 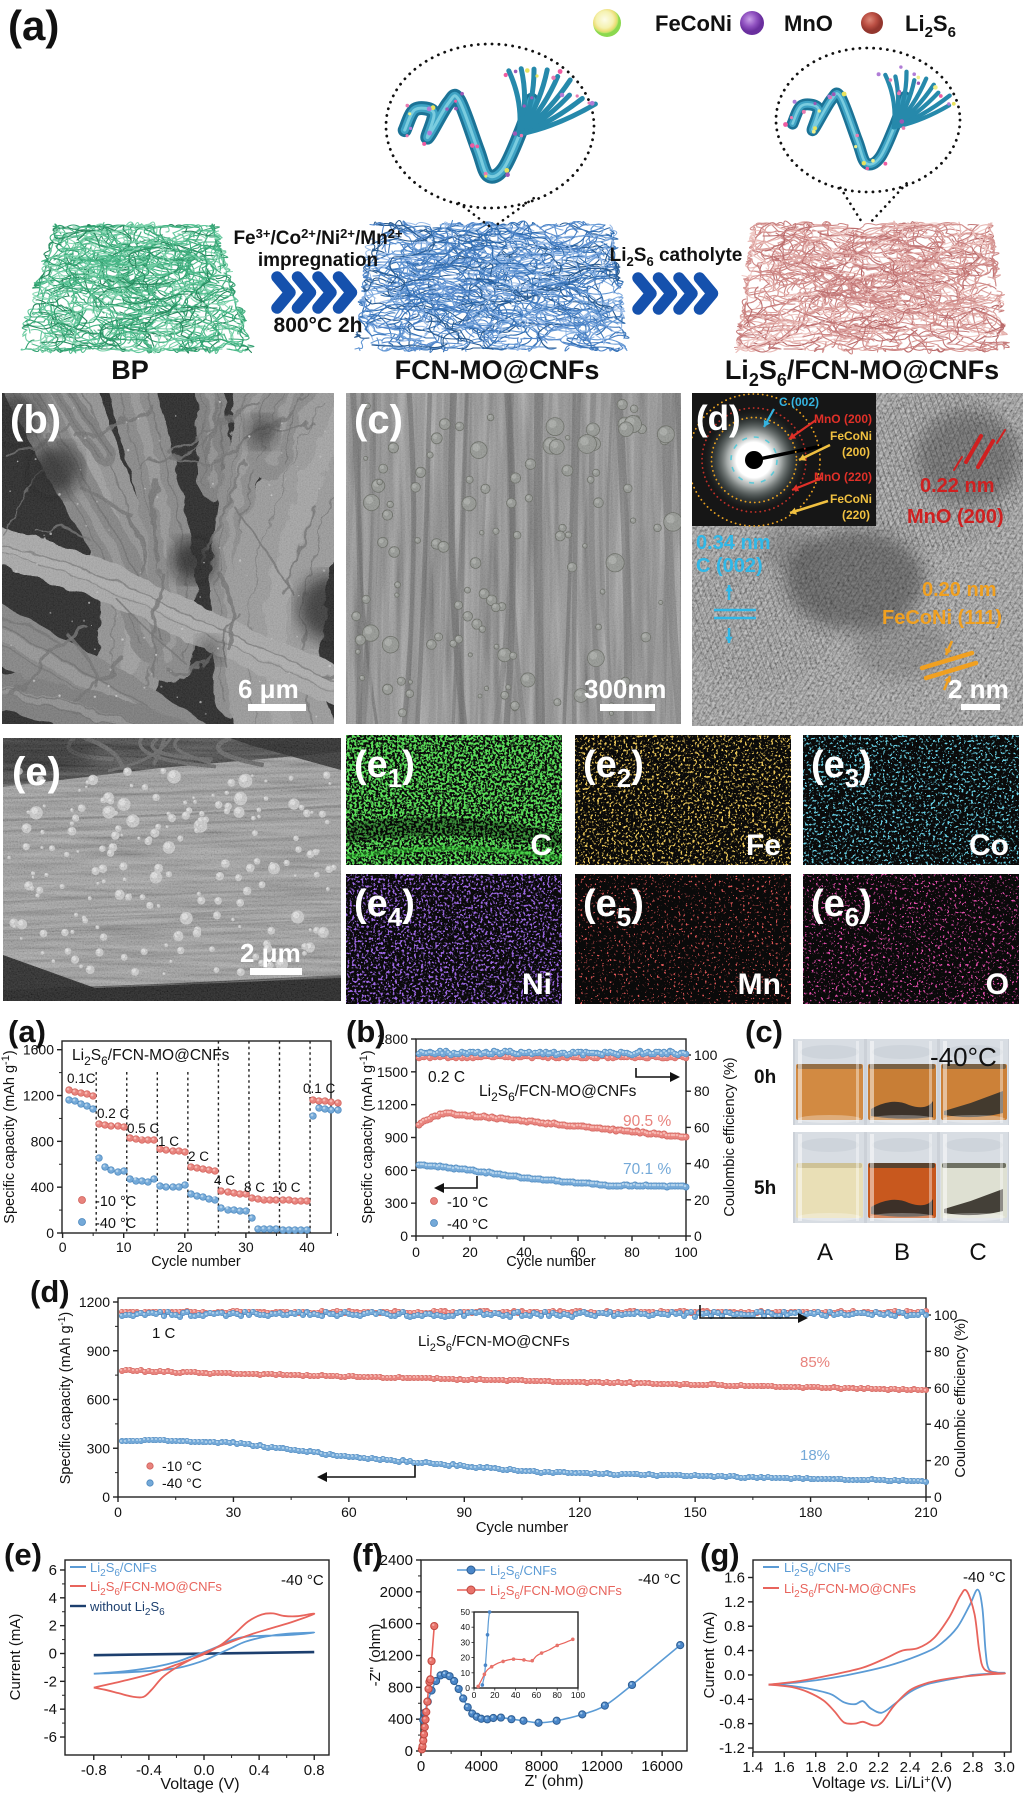 I want to click on svg-text: FeCoNi, so click(x=851, y=499).